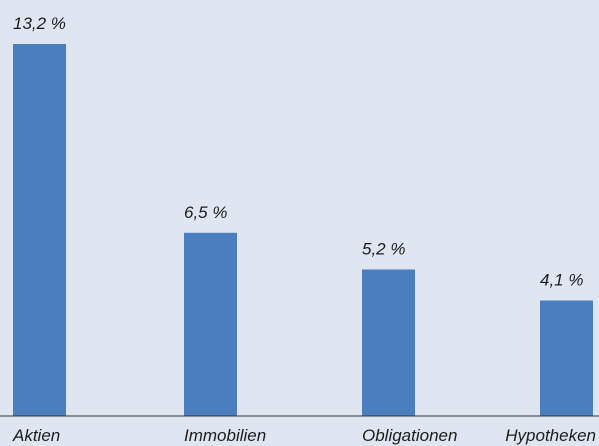 The height and width of the screenshot is (446, 599). I want to click on bar-obligationen, so click(388, 342).